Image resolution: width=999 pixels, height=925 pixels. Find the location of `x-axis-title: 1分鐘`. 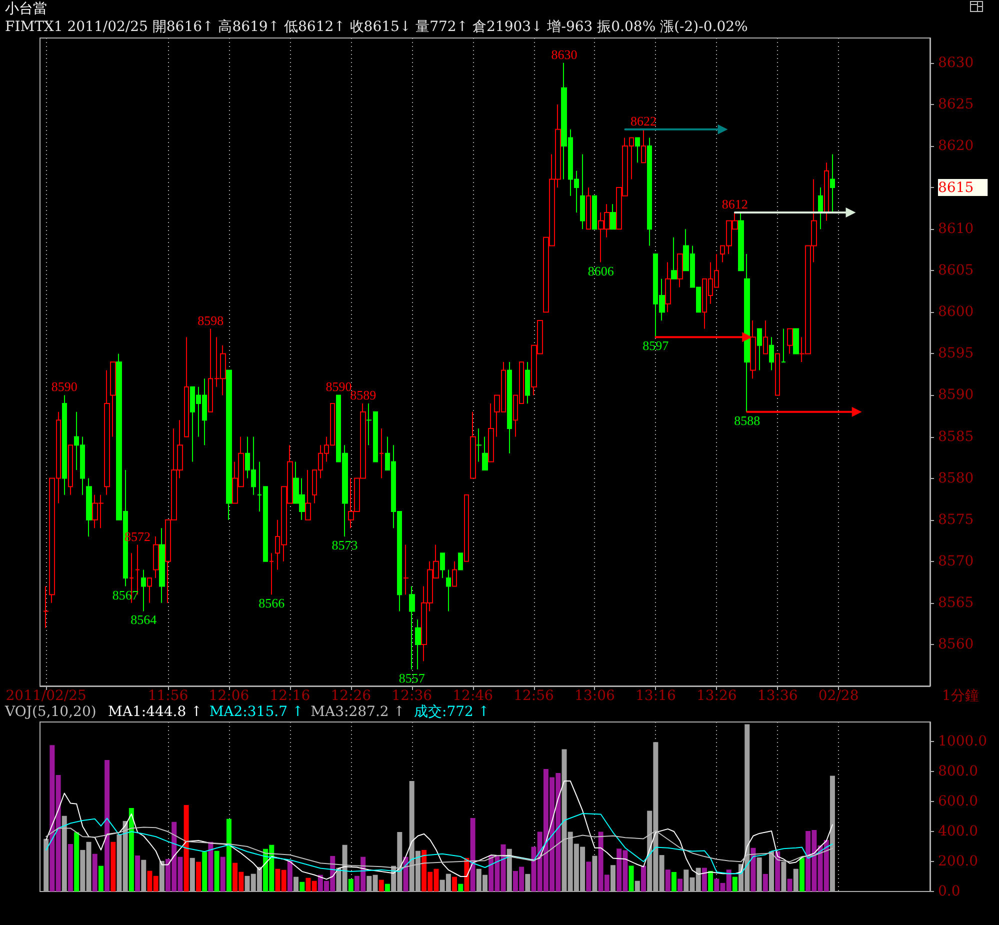

x-axis-title: 1分鐘 is located at coordinates (960, 696).